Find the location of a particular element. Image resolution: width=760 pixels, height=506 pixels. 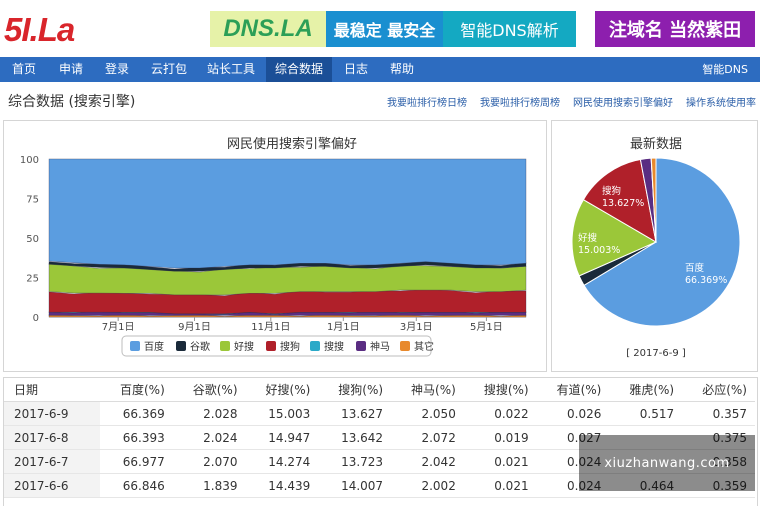

legend-label-sogou: 搜狗 is located at coordinates (290, 346).